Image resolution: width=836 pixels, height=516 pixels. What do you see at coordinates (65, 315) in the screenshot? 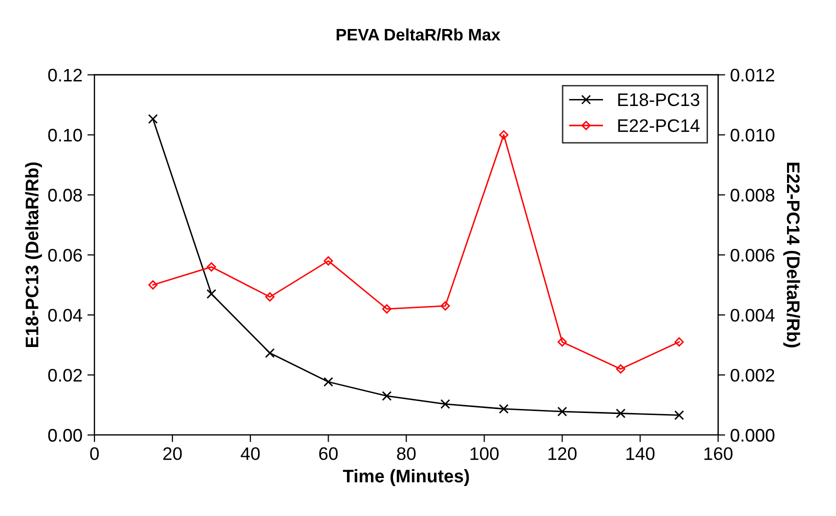
I see `y-tick-label: 0.04` at bounding box center [65, 315].